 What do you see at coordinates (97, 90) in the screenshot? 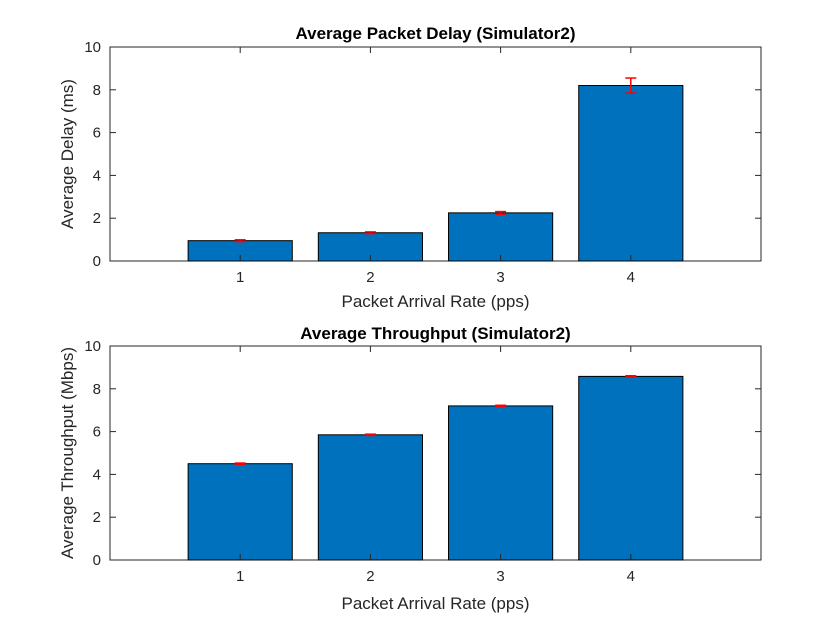
I see `delay-y-tick-label: 8` at bounding box center [97, 90].